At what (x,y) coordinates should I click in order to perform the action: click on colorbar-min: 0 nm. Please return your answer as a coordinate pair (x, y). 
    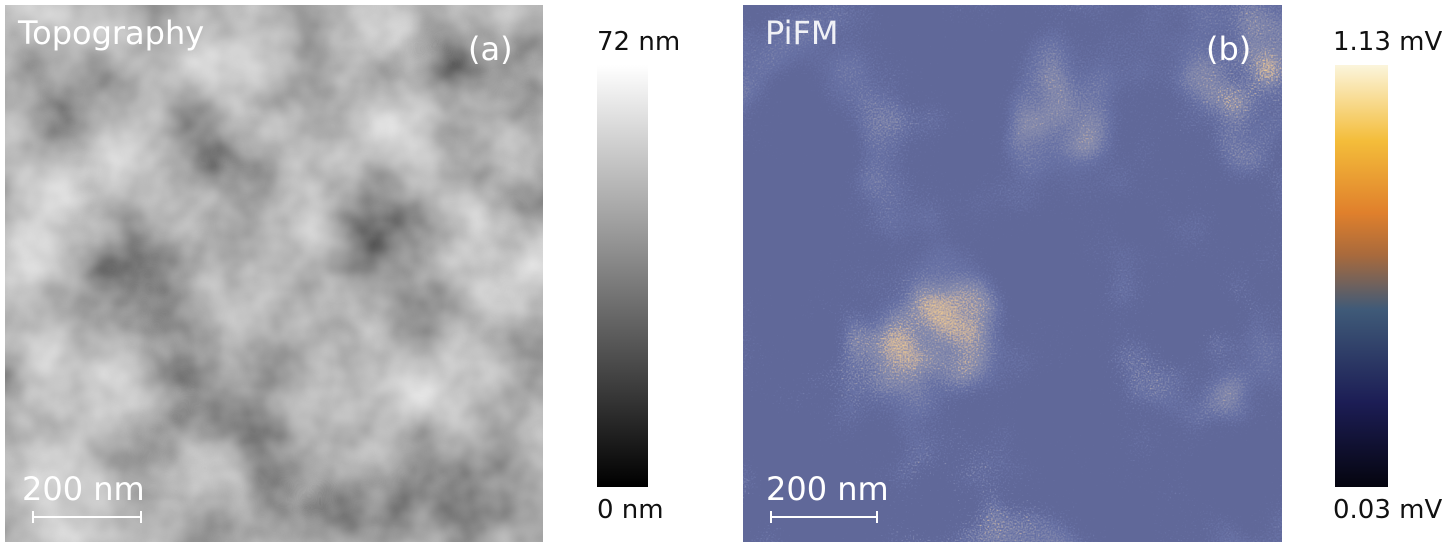
    Looking at the image, I should click on (630, 510).